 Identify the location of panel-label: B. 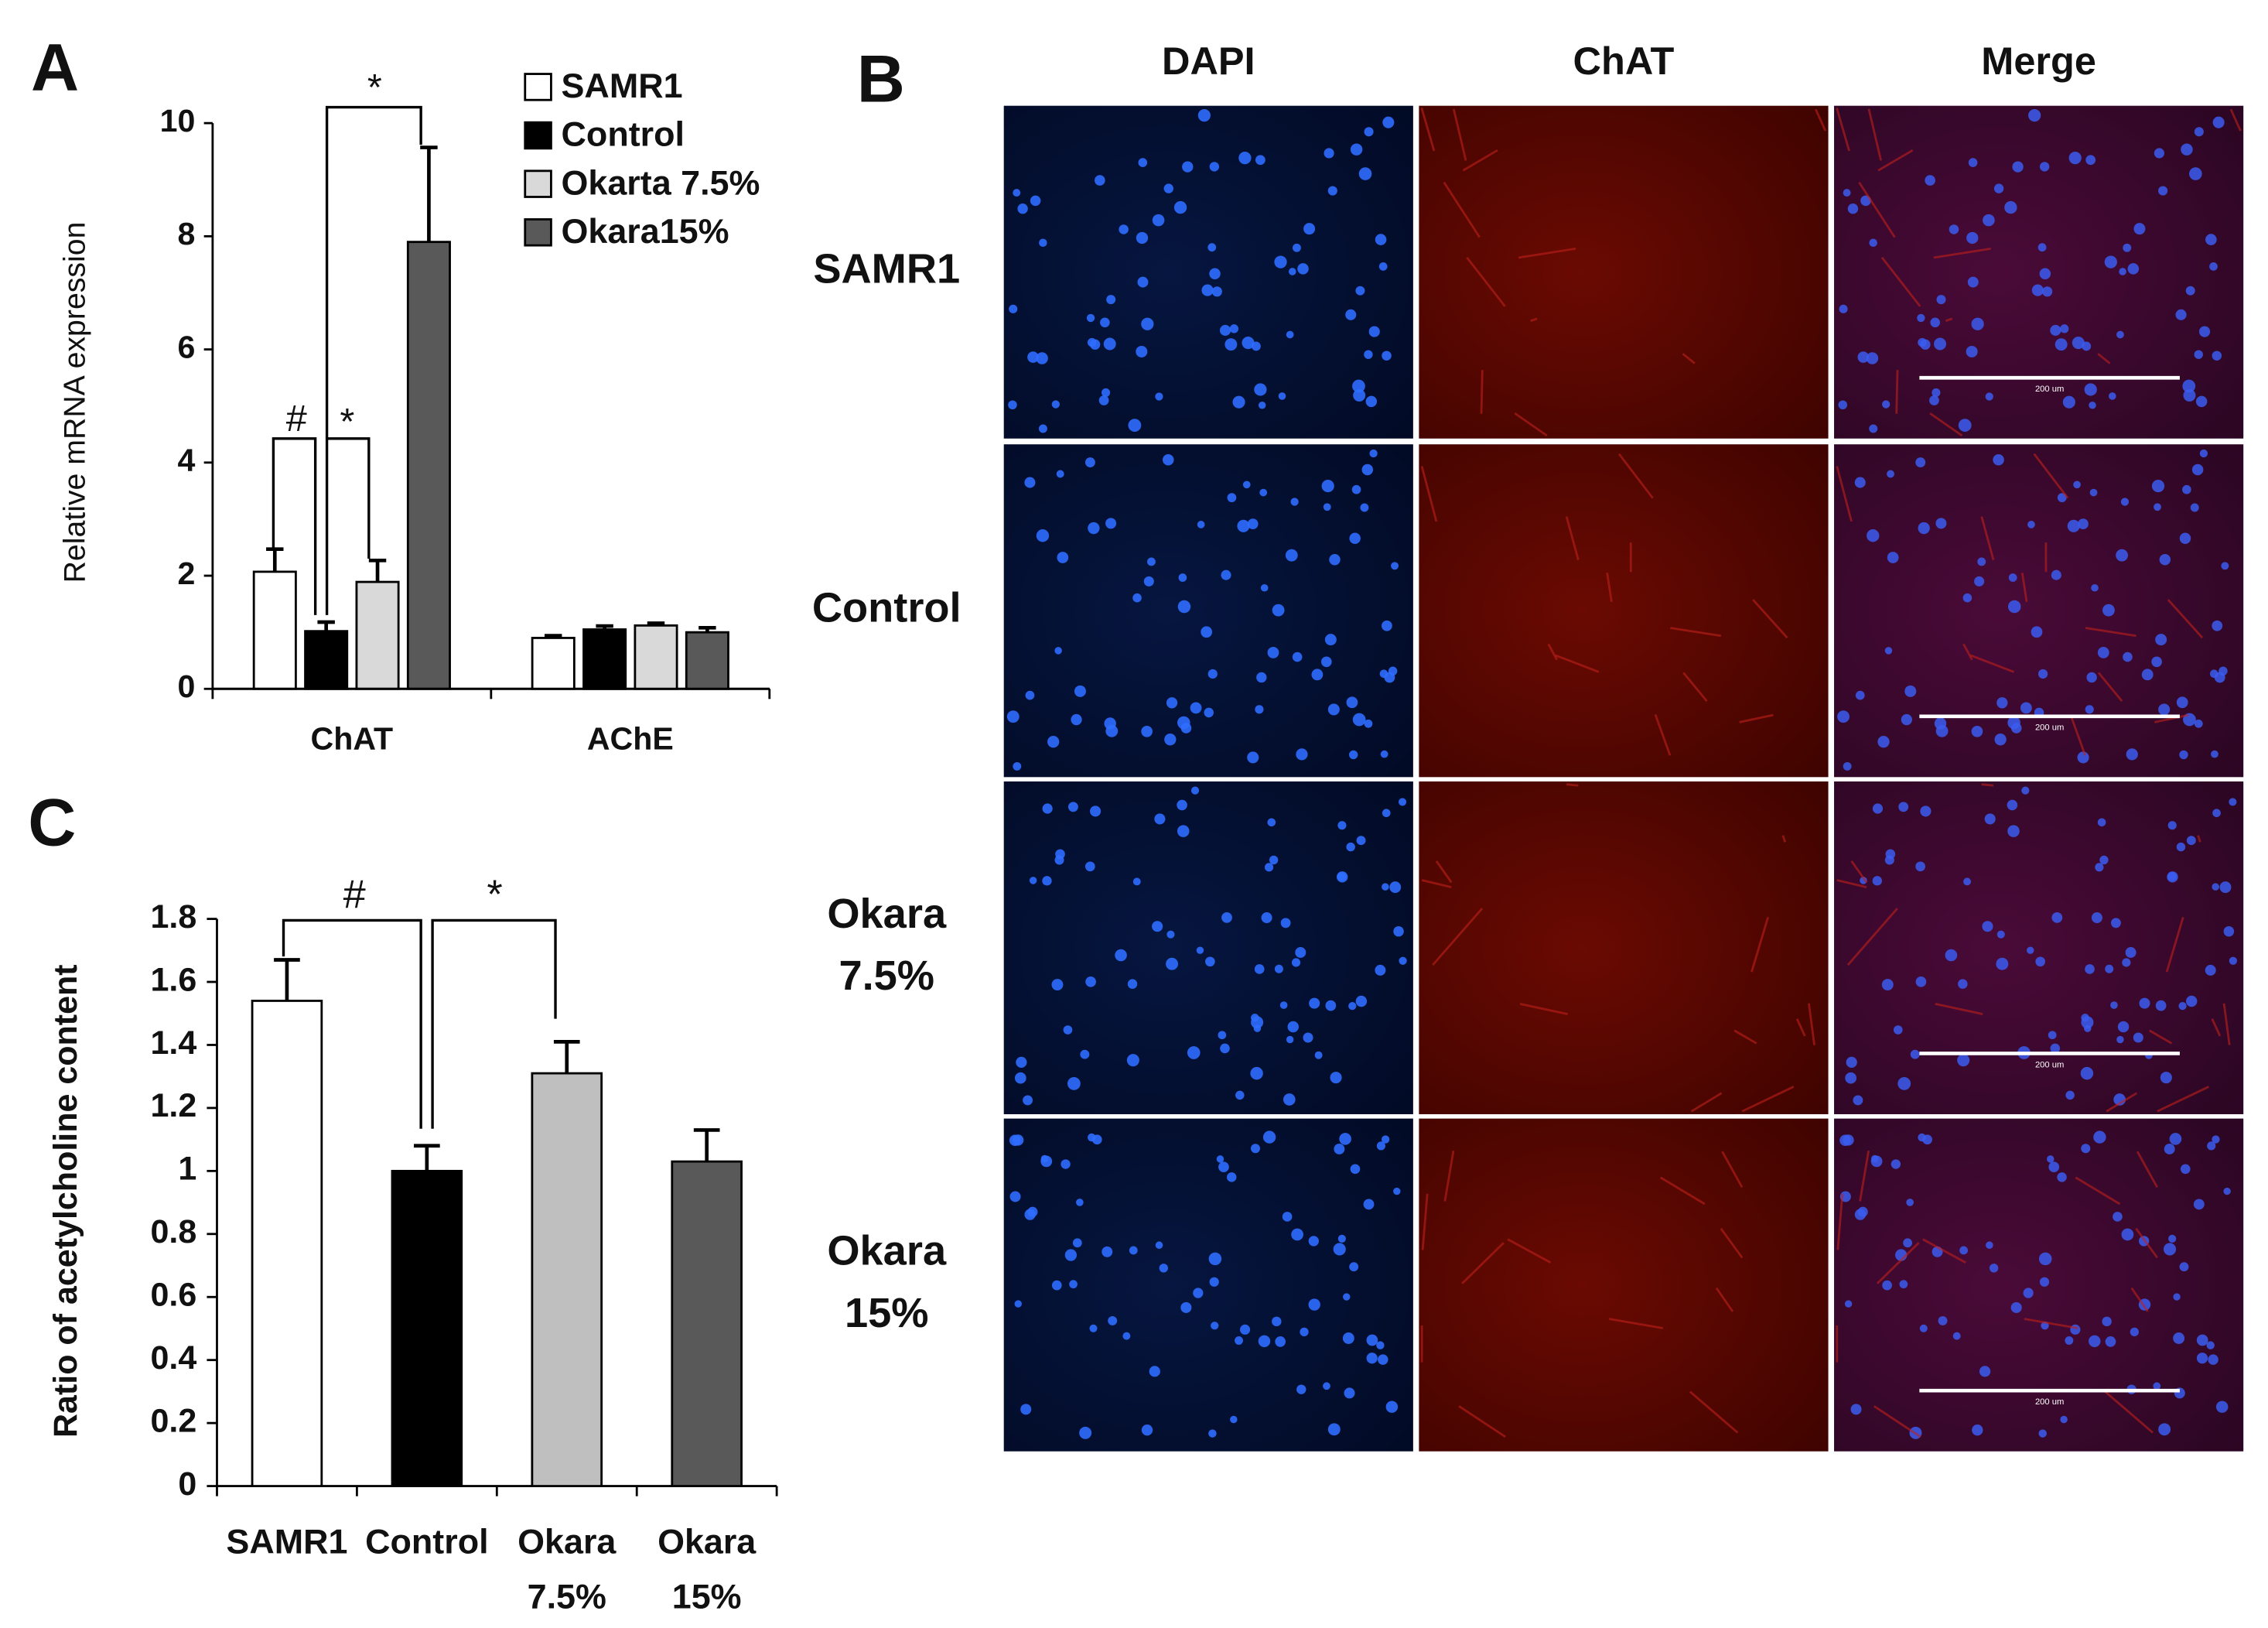
(881, 79).